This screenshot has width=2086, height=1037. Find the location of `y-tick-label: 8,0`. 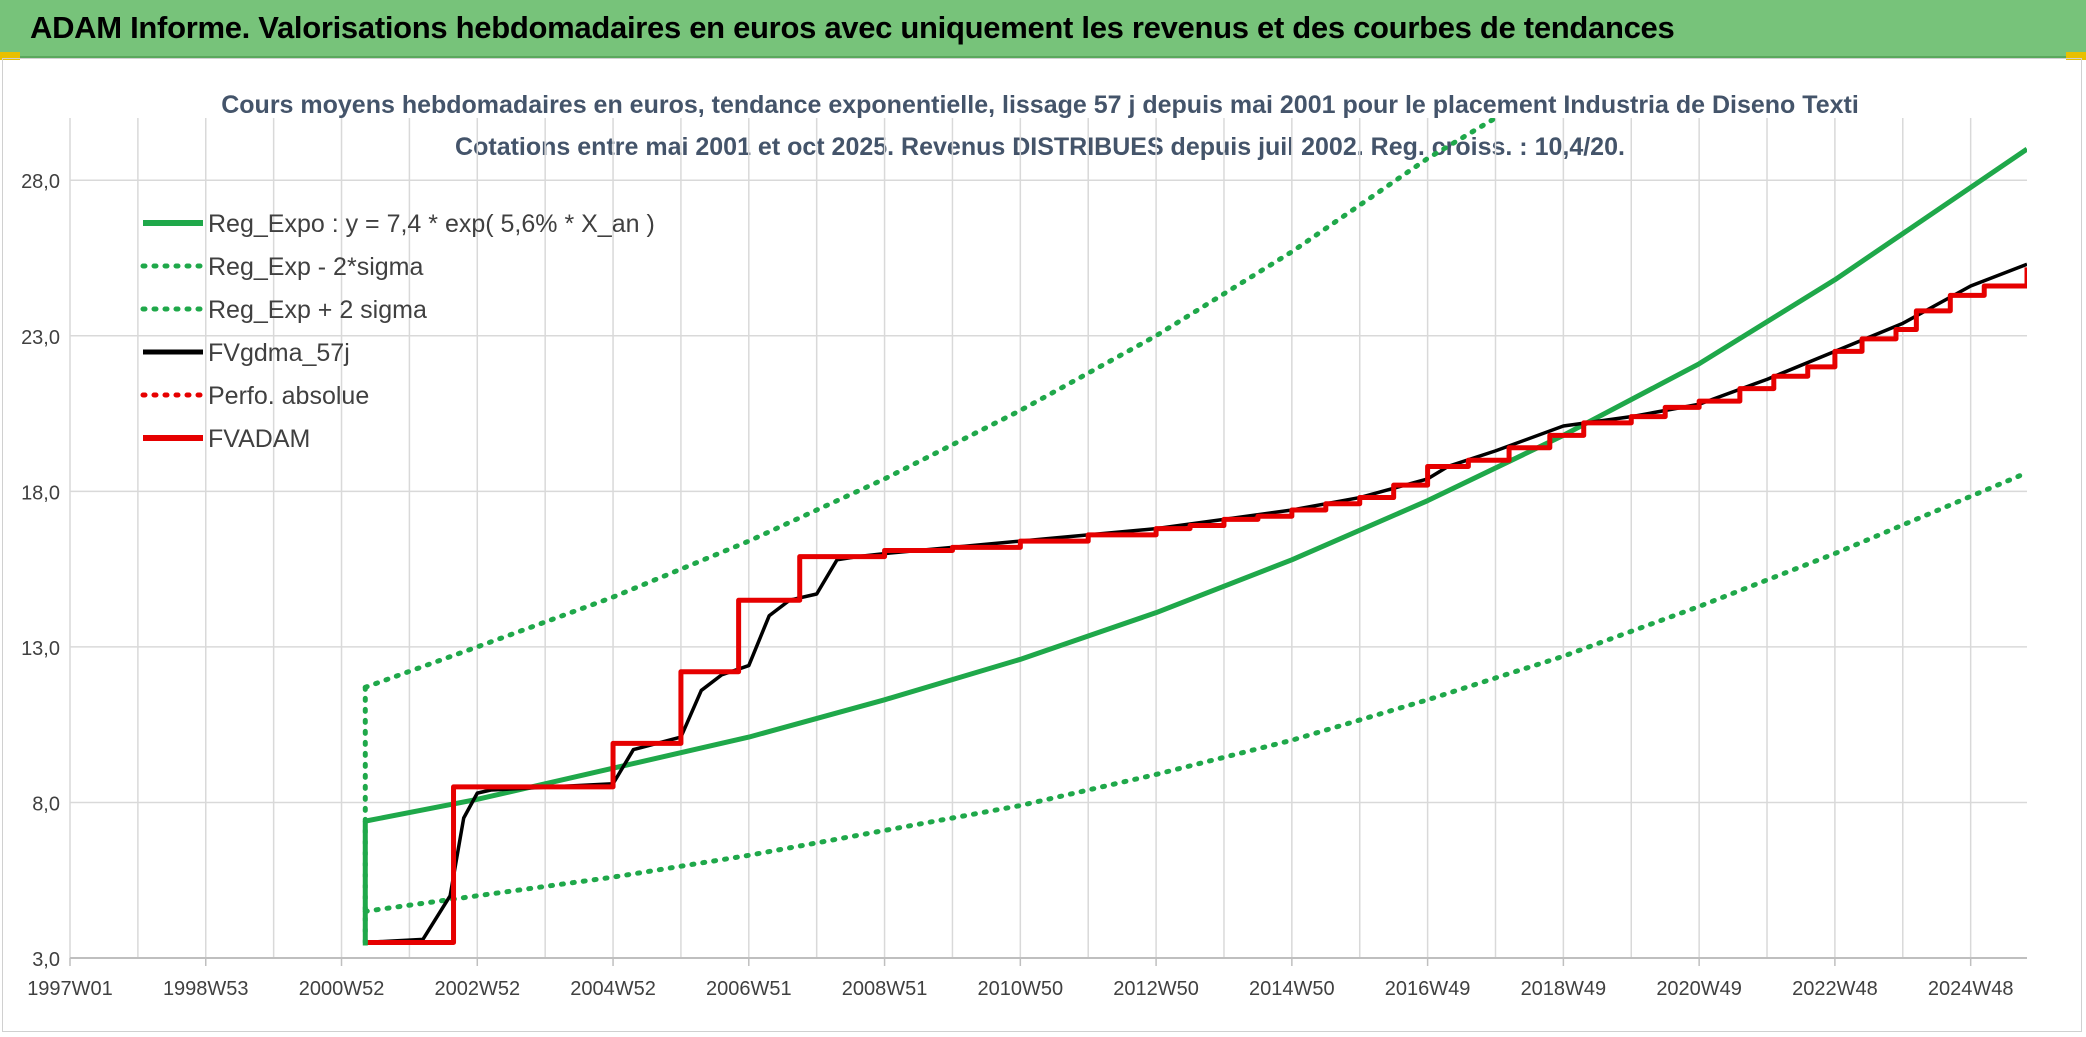

y-tick-label: 8,0 is located at coordinates (46, 804).